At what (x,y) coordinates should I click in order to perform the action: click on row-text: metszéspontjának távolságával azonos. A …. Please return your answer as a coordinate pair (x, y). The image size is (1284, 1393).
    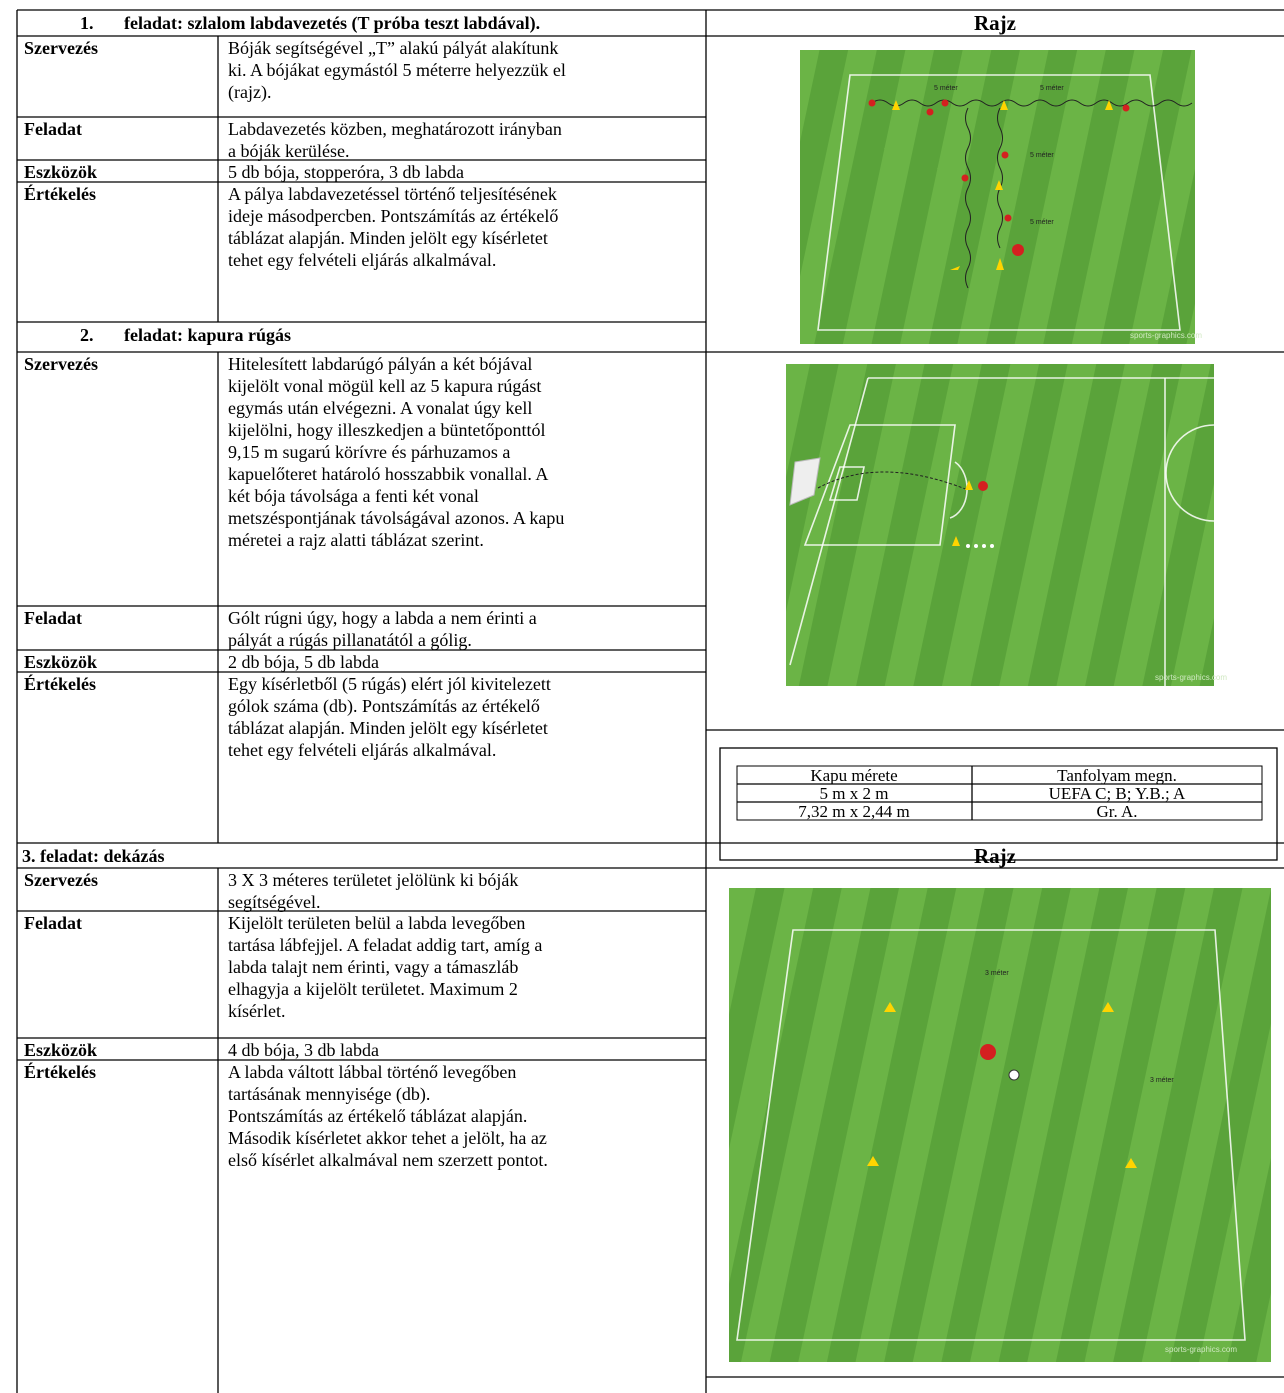
    Looking at the image, I should click on (396, 518).